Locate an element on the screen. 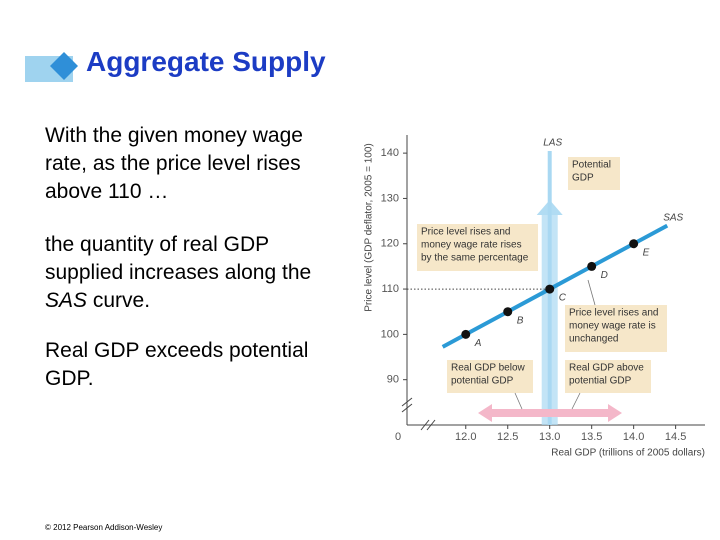 The width and height of the screenshot is (720, 540). point-label: D is located at coordinates (604, 275).